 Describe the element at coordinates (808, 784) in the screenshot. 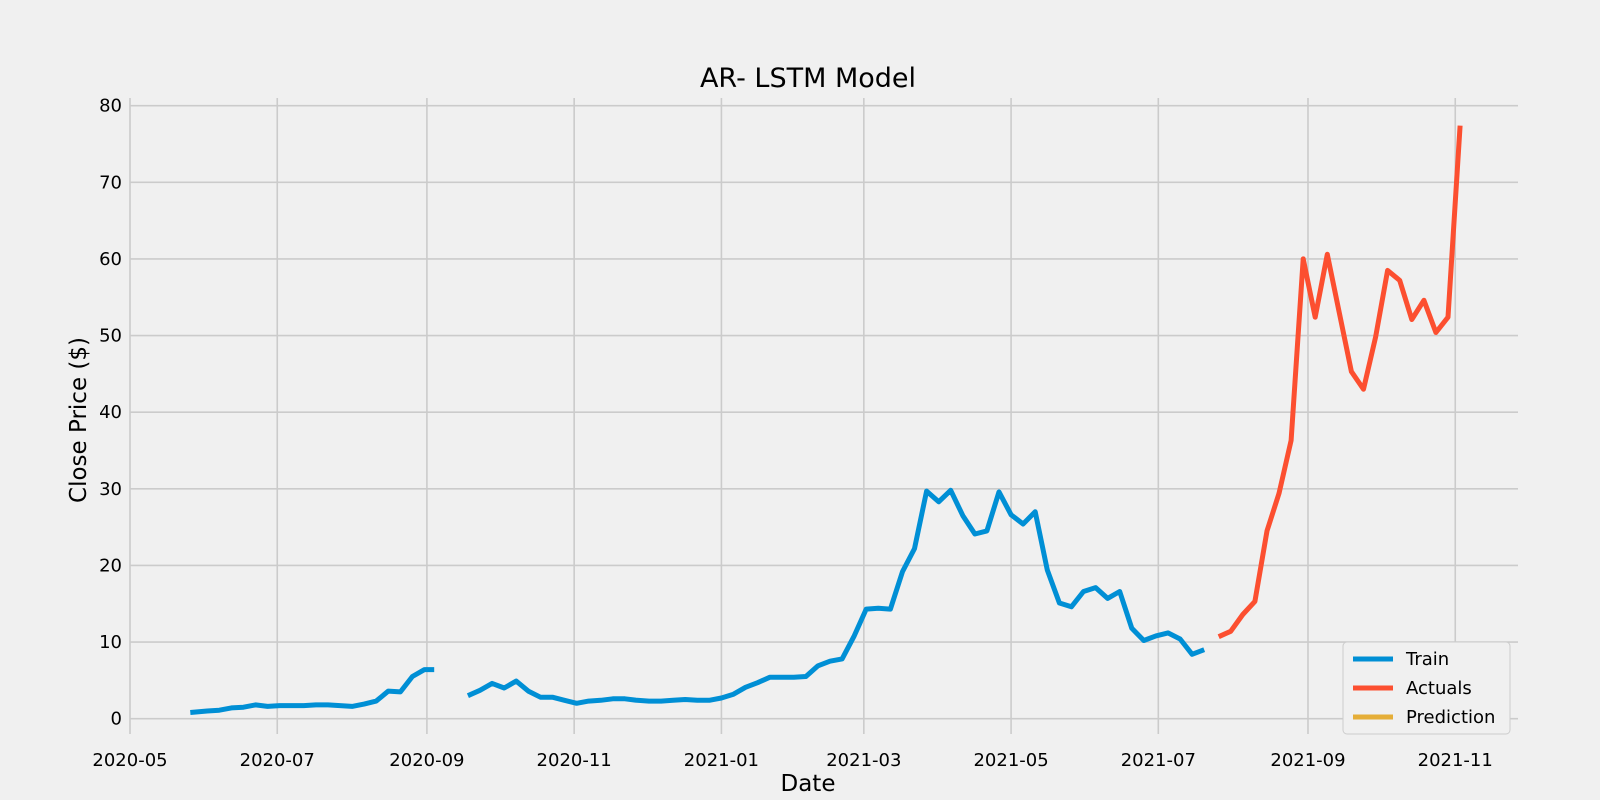

I see `x-axis-label: Date` at that location.